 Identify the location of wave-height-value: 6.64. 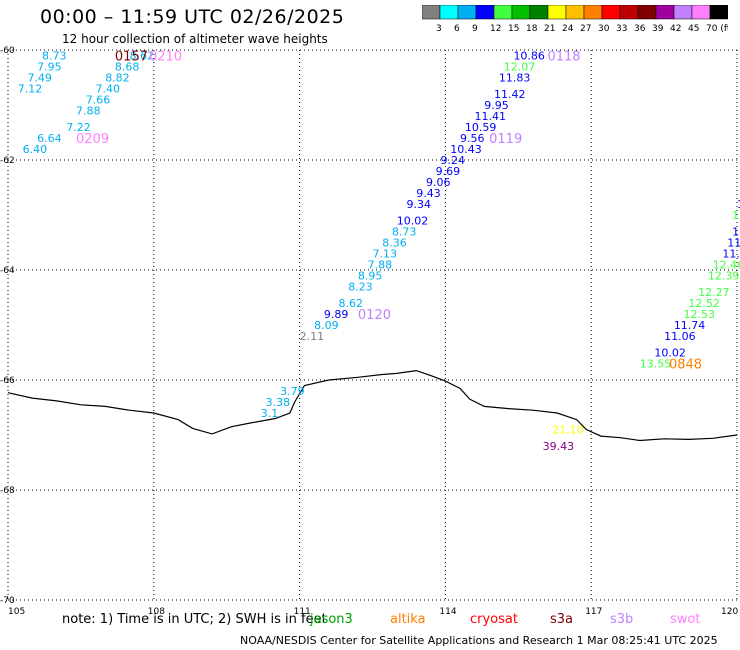
(49, 138).